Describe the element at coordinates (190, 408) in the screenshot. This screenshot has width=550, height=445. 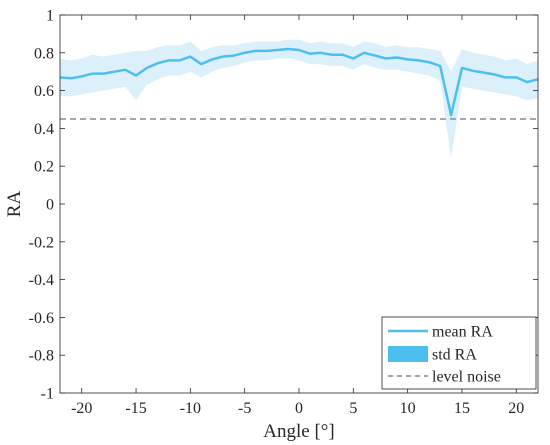
I see `x-tick-label: -10` at that location.